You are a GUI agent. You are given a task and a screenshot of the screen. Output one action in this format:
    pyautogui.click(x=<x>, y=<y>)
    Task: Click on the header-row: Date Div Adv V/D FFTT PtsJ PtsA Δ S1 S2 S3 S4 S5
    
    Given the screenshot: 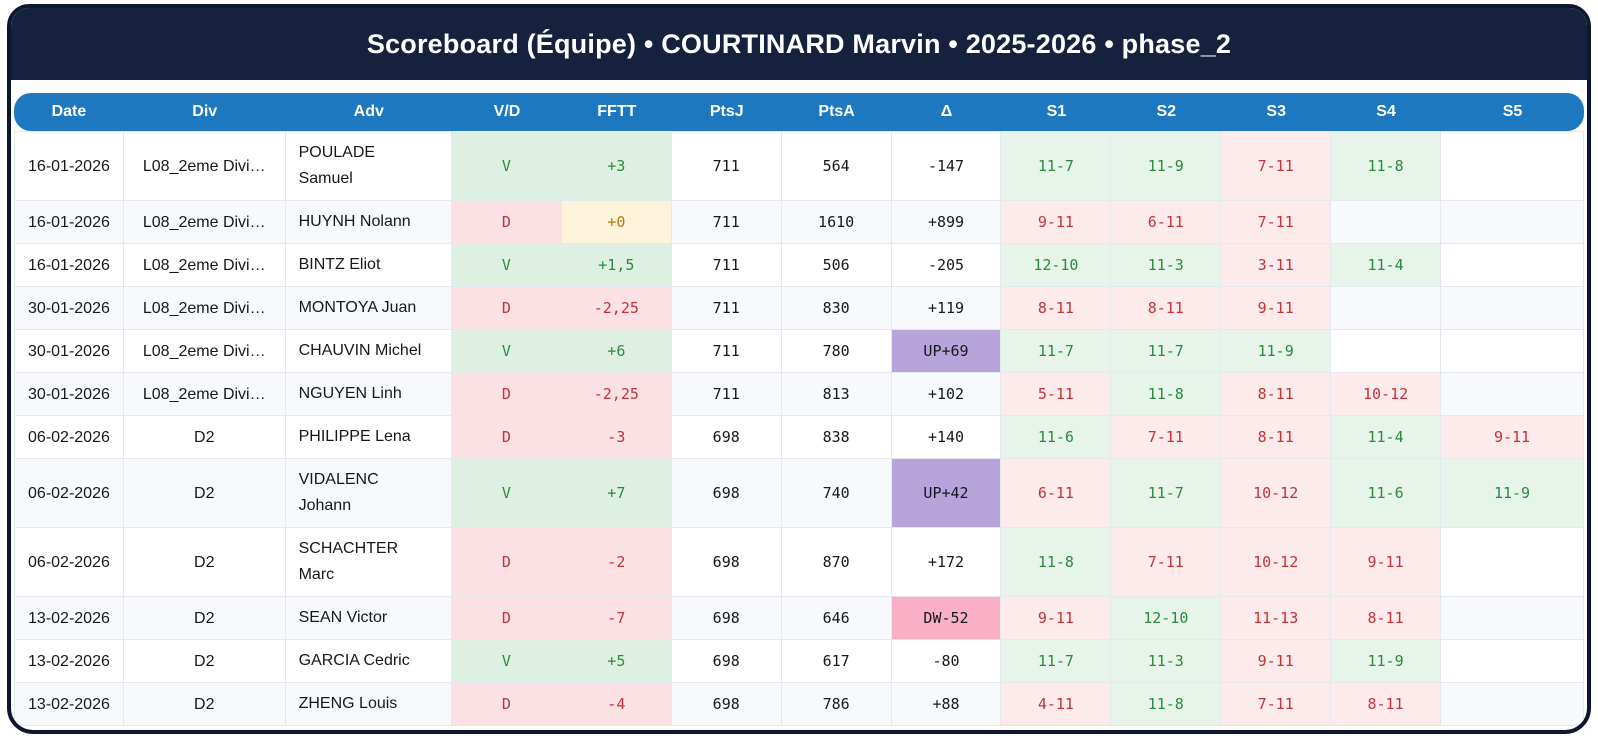 What is the action you would take?
    pyautogui.click(x=799, y=112)
    